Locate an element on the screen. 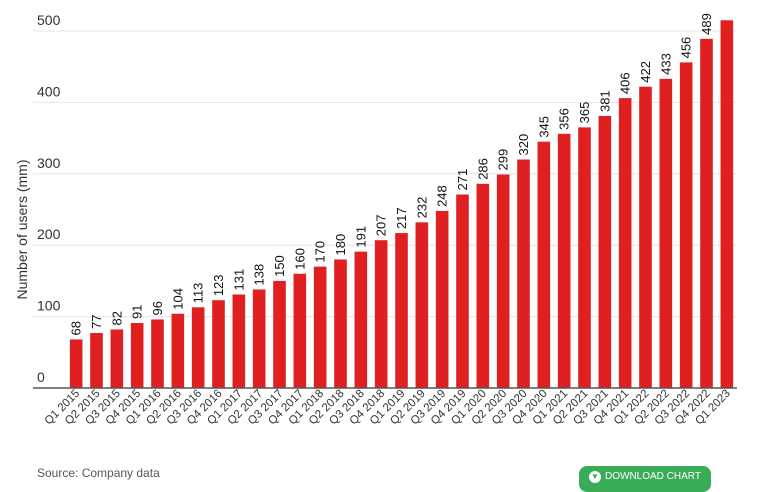 The image size is (778, 492). y-axis-ticks: 0 100 200 300 400 500 is located at coordinates (49, 198).